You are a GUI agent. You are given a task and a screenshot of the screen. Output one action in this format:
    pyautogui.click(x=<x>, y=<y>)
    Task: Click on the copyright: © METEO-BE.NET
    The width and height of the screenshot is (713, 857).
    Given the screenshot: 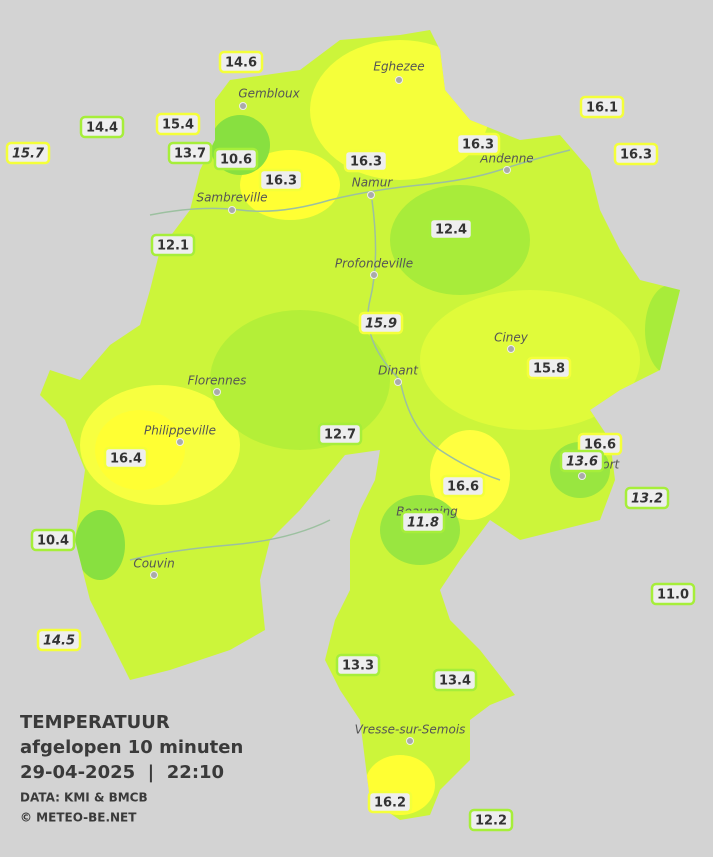 What is the action you would take?
    pyautogui.click(x=78, y=818)
    